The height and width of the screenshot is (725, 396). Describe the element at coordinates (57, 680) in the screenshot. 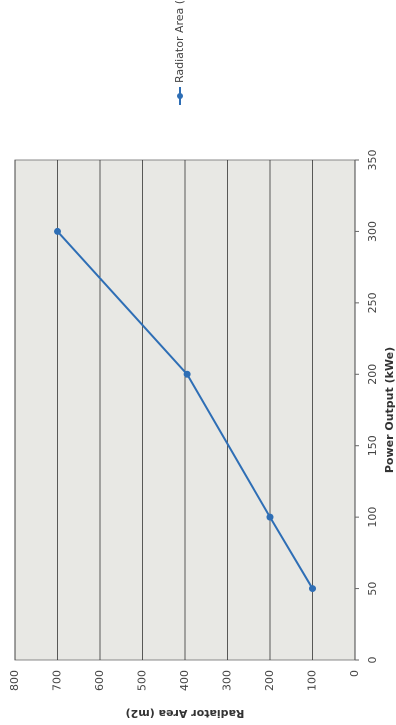

I see `y-tick-label: 700` at that location.